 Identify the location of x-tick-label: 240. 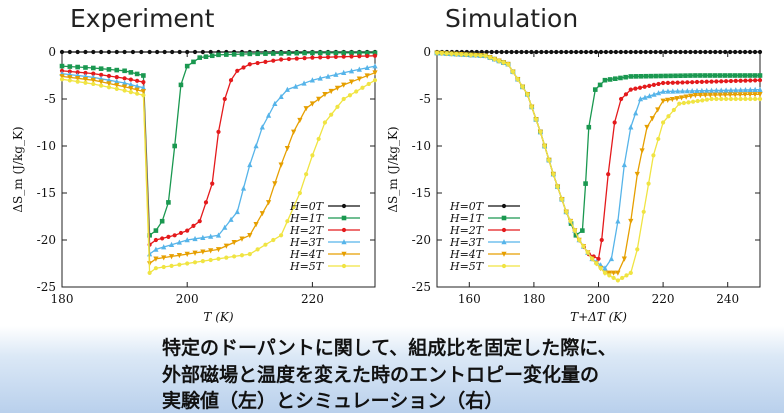
(727, 299).